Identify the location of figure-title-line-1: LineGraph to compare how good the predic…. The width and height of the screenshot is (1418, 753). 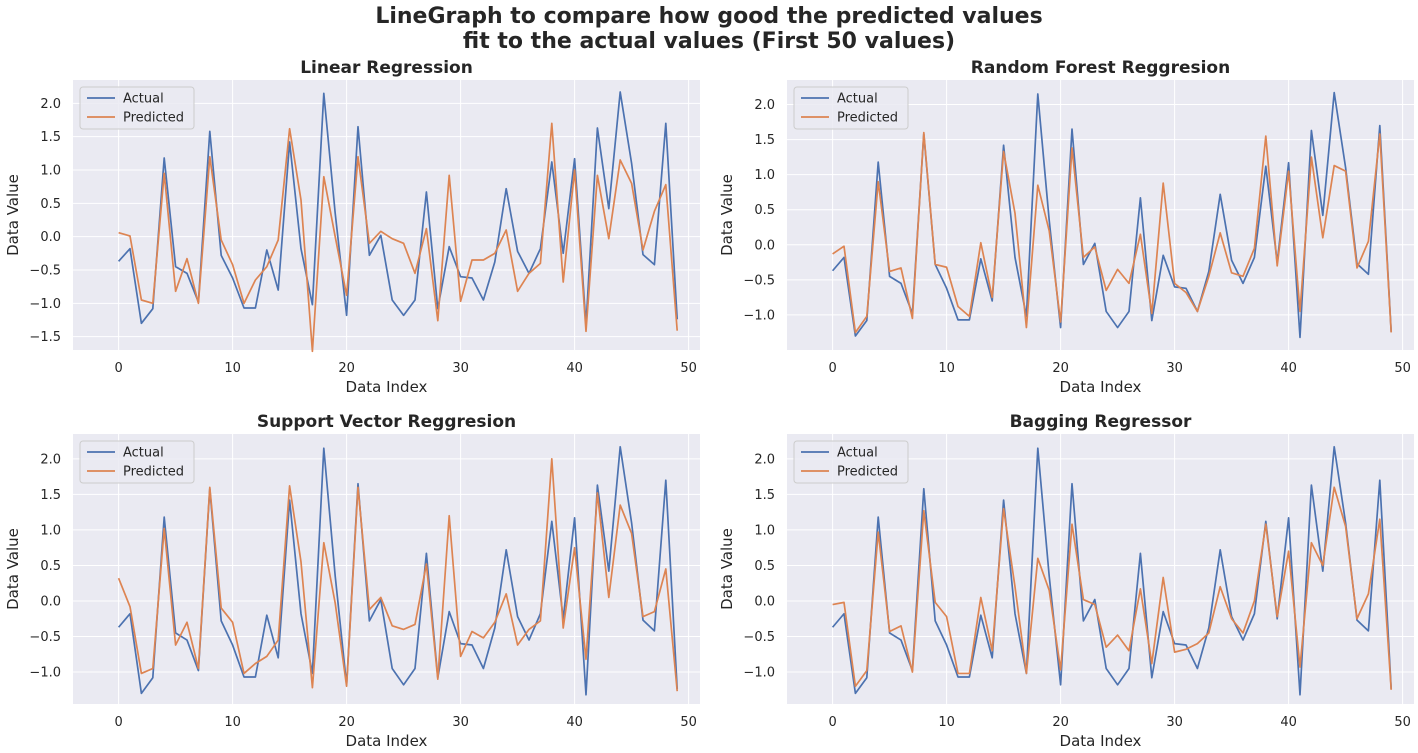
(709, 16).